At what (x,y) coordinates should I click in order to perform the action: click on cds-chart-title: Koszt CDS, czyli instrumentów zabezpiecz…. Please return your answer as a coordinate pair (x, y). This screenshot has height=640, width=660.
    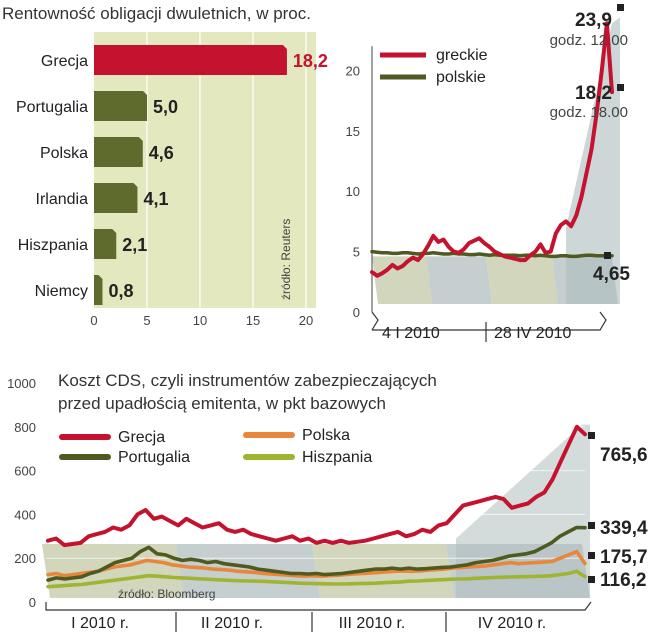
    Looking at the image, I should click on (247, 380).